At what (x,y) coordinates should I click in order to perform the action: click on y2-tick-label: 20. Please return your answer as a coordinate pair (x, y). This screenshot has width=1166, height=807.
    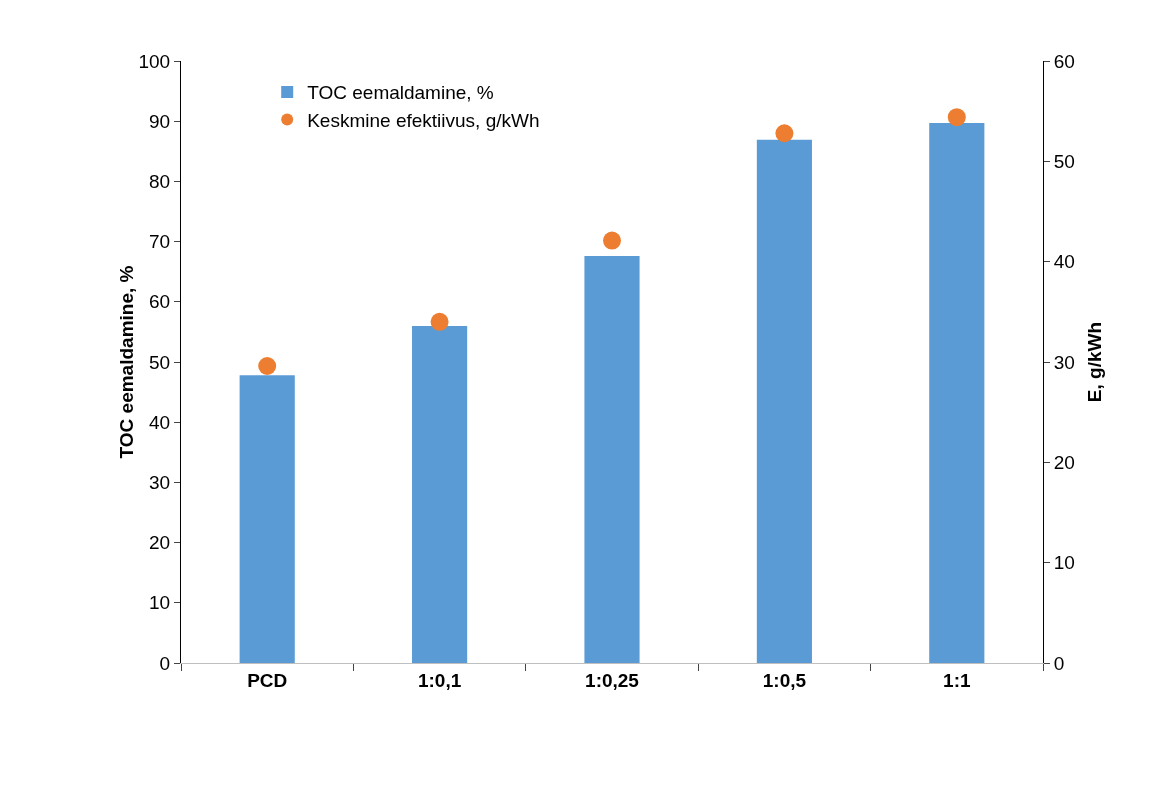
    Looking at the image, I should click on (1064, 462).